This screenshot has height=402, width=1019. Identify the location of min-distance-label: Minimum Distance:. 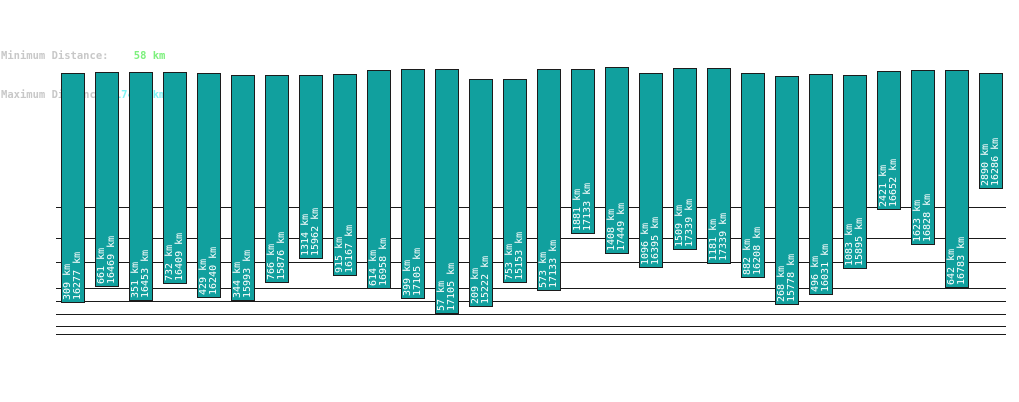
(55, 56).